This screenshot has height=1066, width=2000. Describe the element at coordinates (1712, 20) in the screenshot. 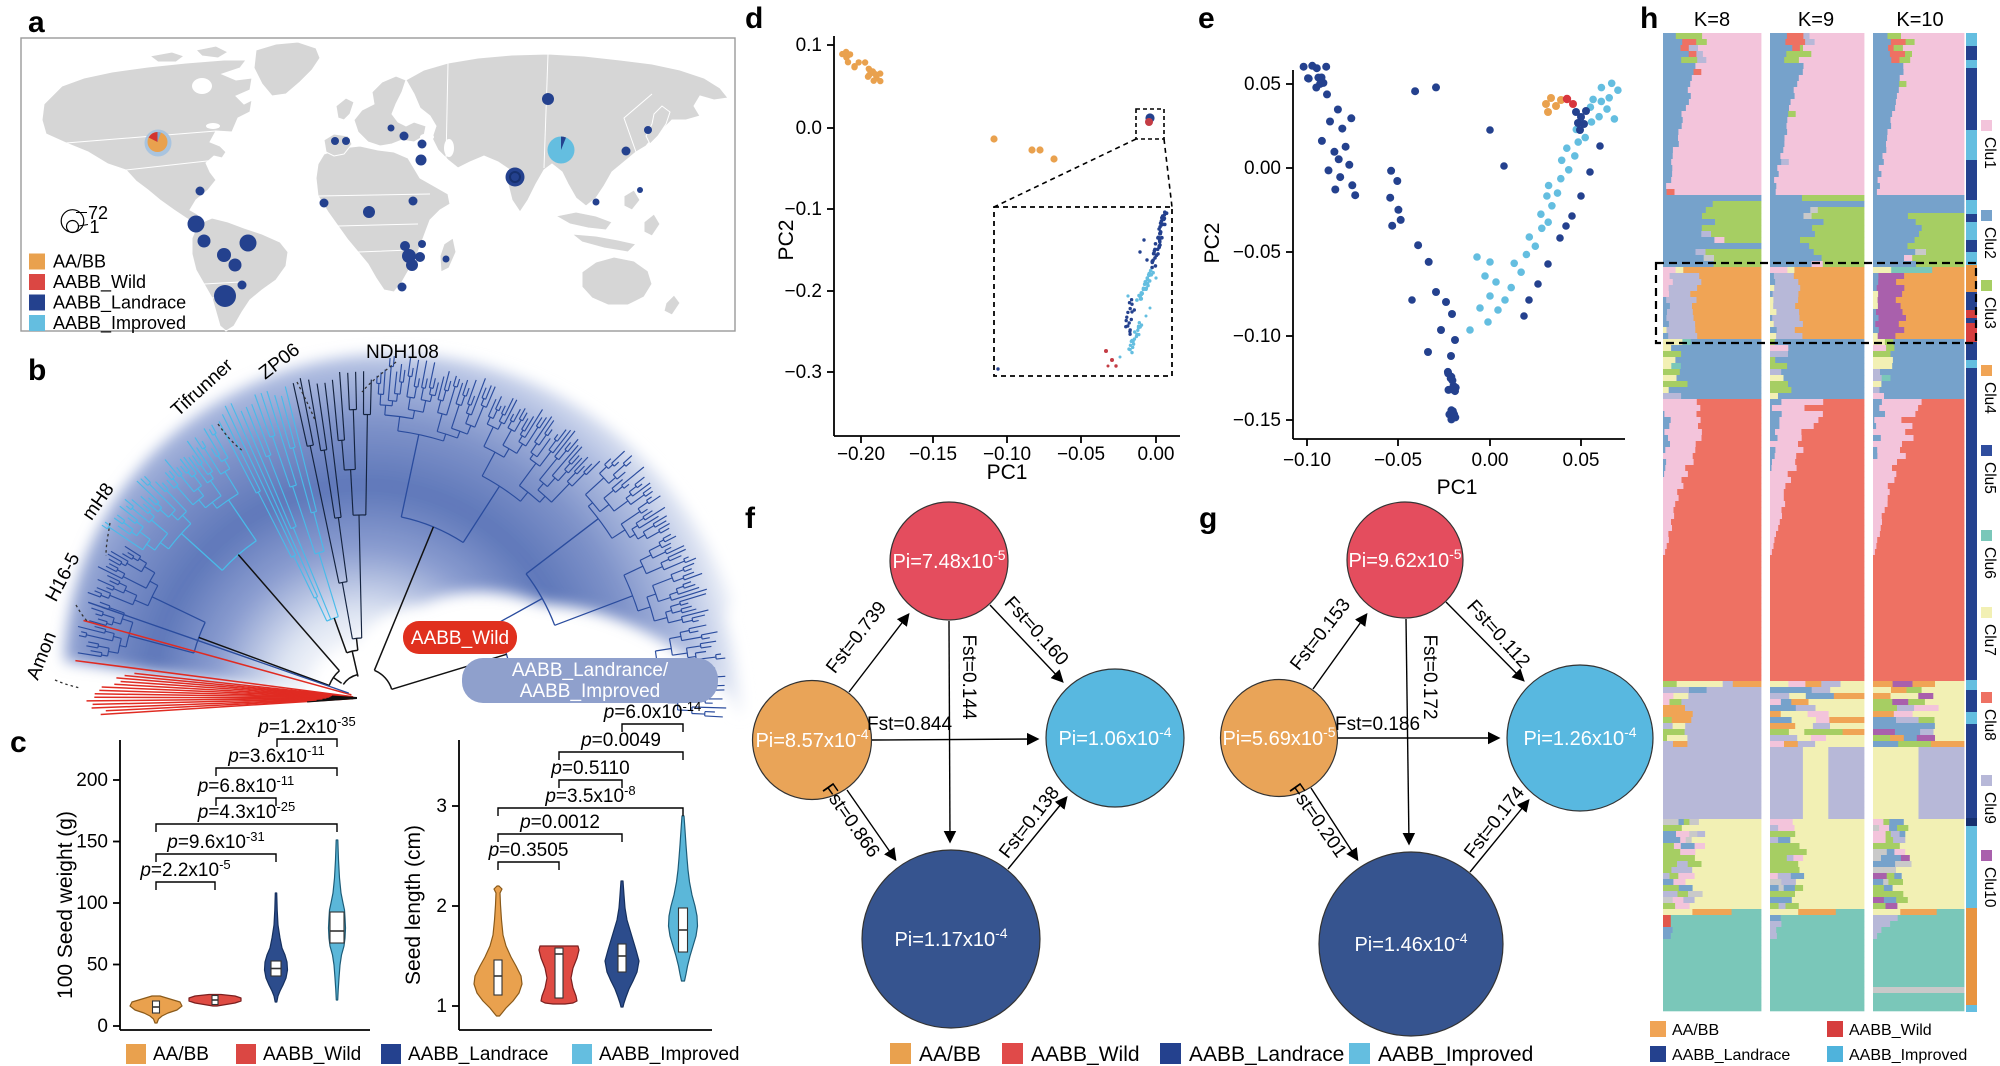

I see `svg-text: K=8` at that location.